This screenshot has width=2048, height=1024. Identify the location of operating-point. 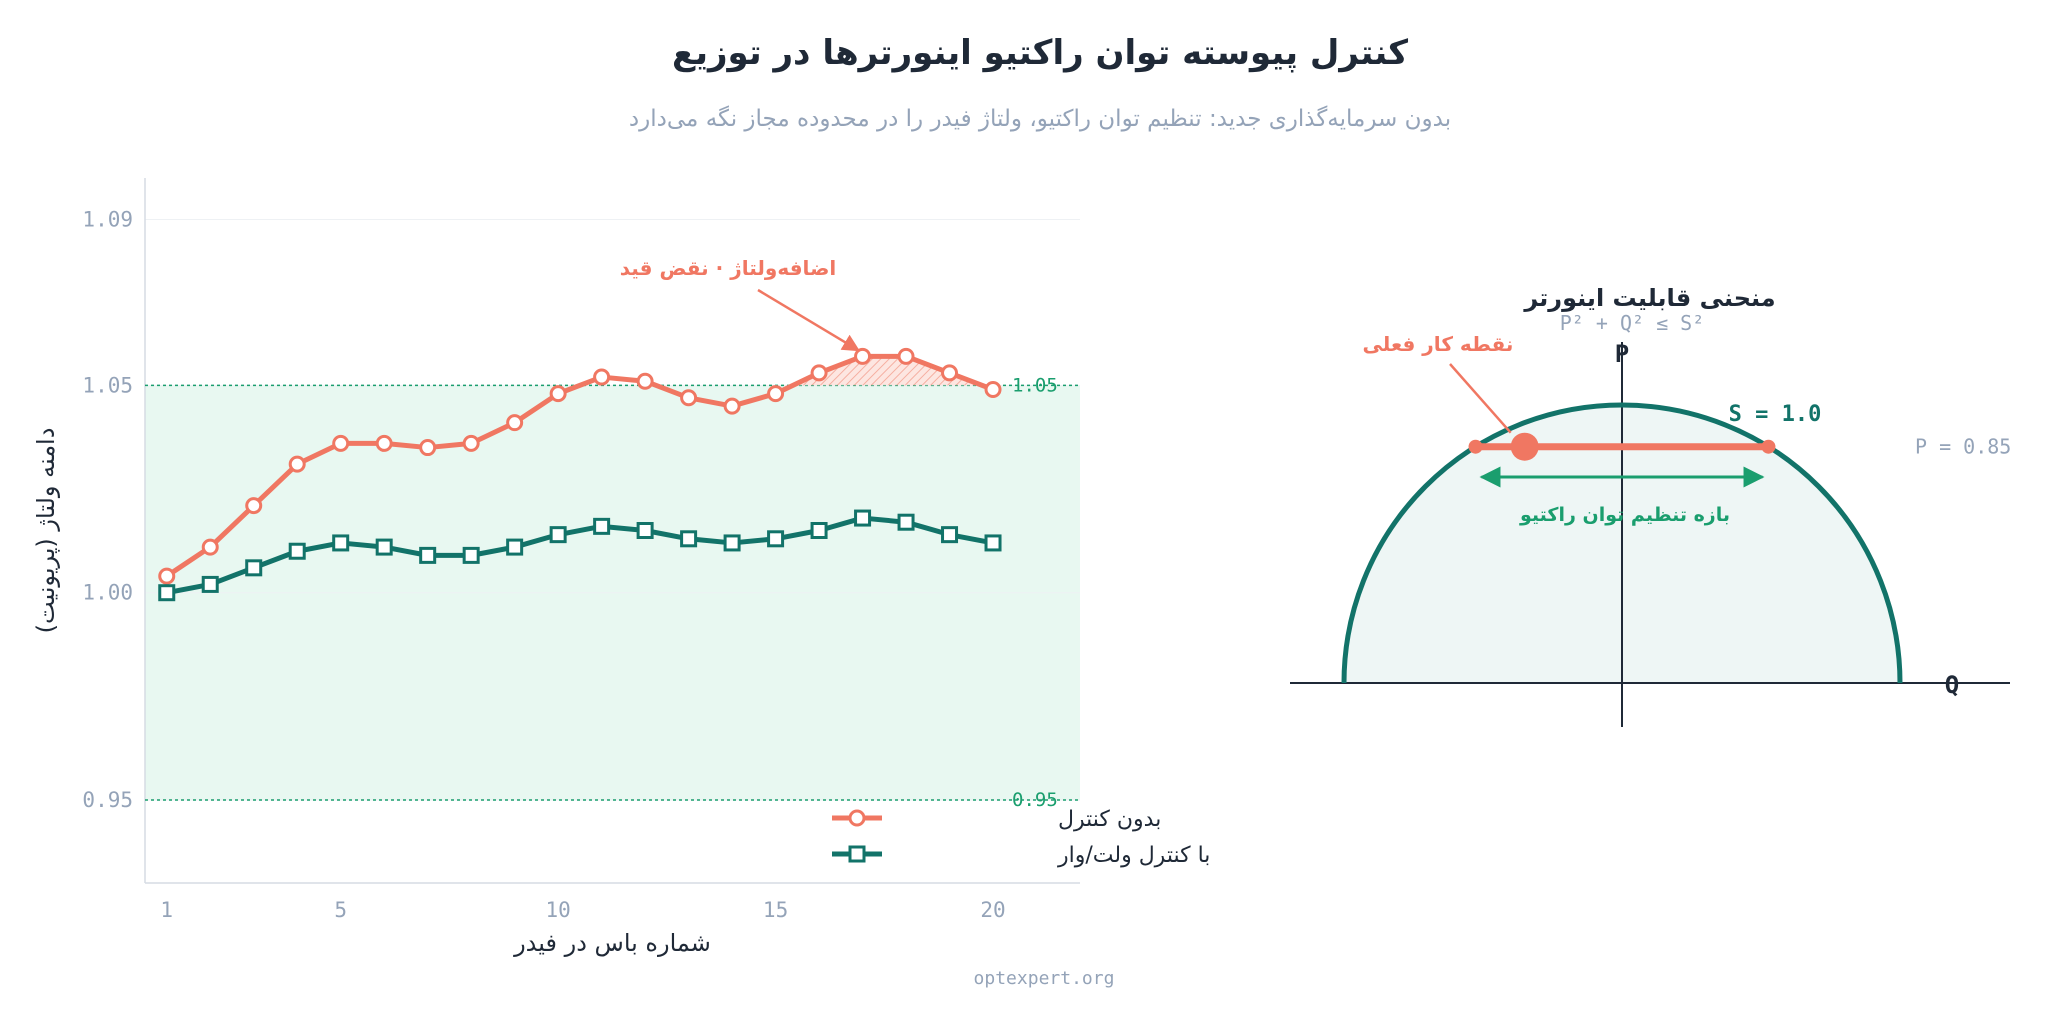
(1524, 446).